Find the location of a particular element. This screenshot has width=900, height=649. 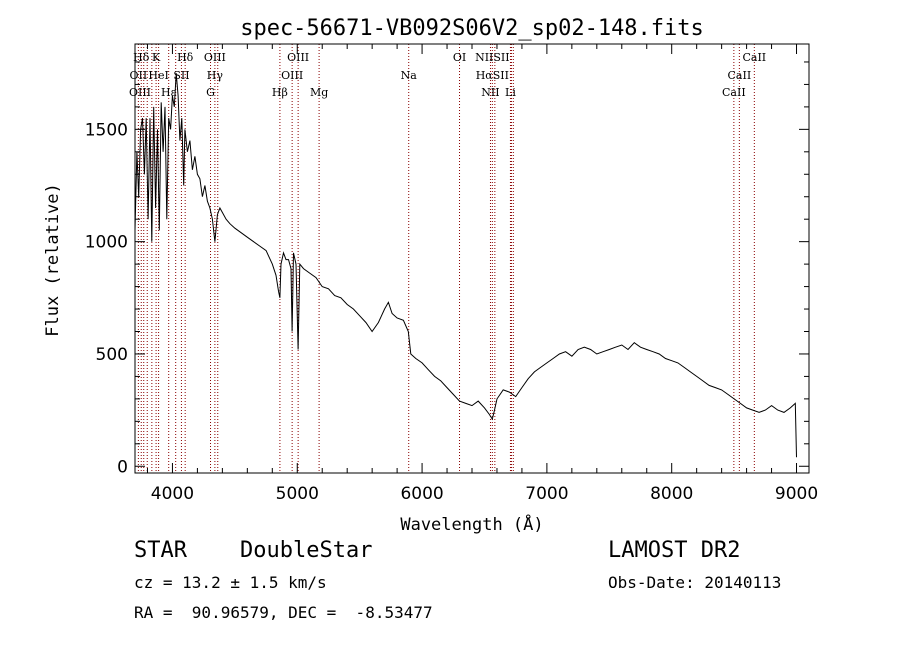

x-tick-label: 7000 is located at coordinates (546, 494).